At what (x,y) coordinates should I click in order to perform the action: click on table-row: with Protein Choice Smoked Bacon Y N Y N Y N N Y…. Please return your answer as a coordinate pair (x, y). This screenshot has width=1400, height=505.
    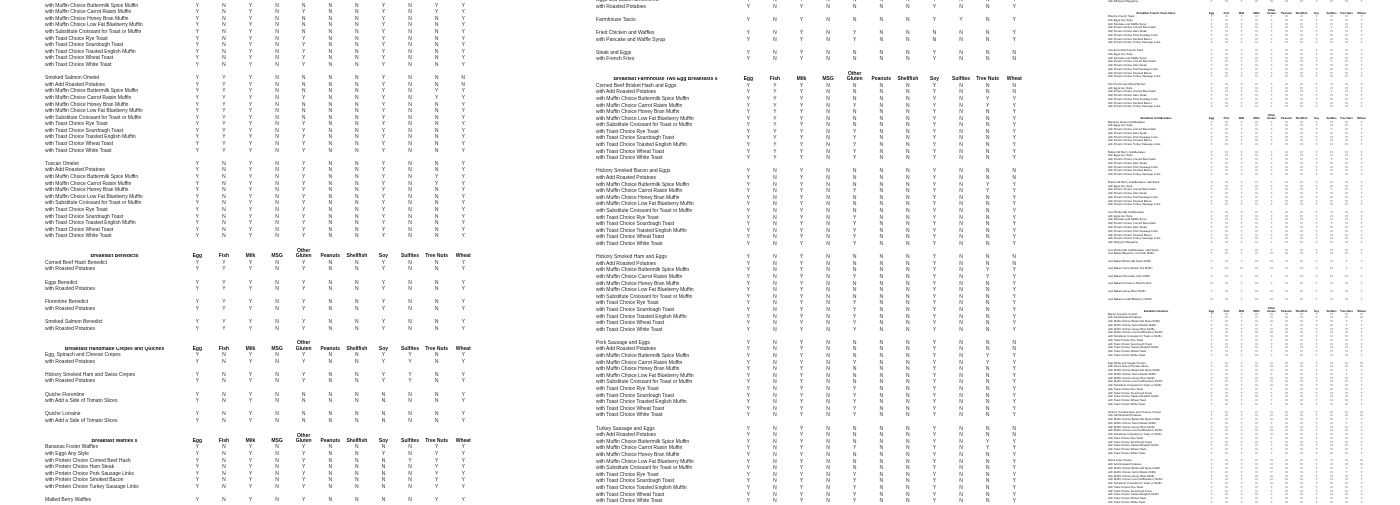
    Looking at the image, I should click on (1239, 201).